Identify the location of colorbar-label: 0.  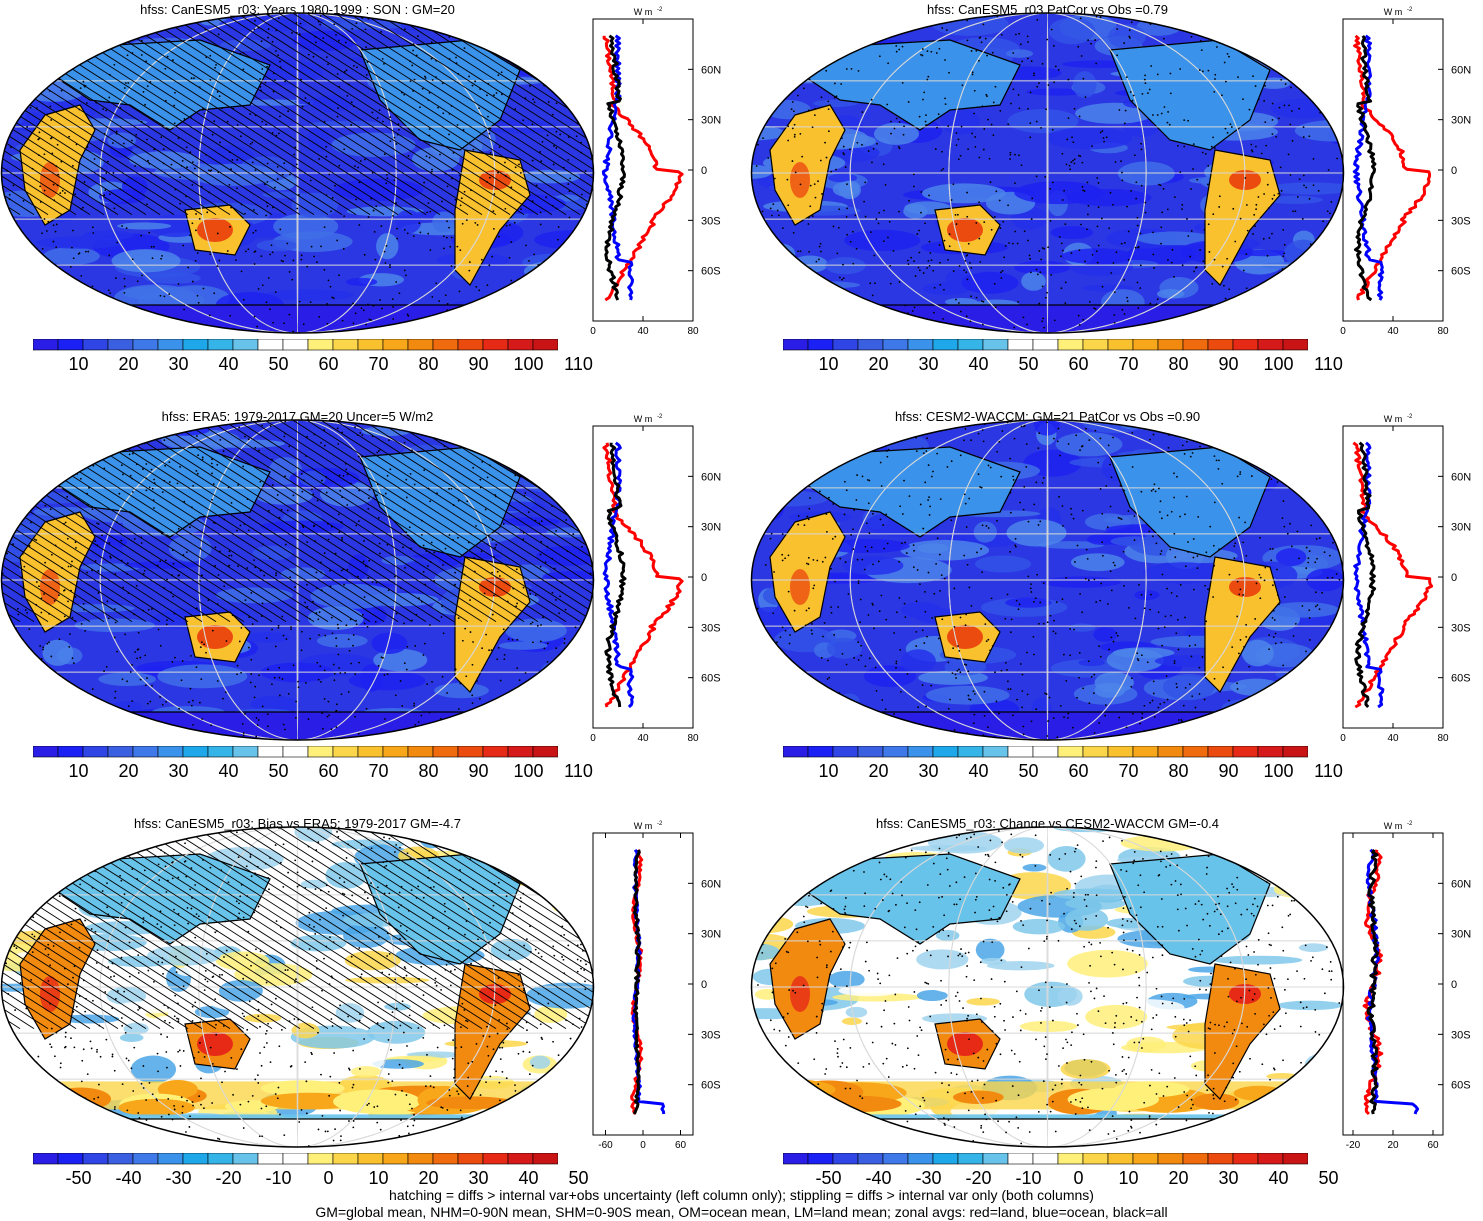
(328, 1178).